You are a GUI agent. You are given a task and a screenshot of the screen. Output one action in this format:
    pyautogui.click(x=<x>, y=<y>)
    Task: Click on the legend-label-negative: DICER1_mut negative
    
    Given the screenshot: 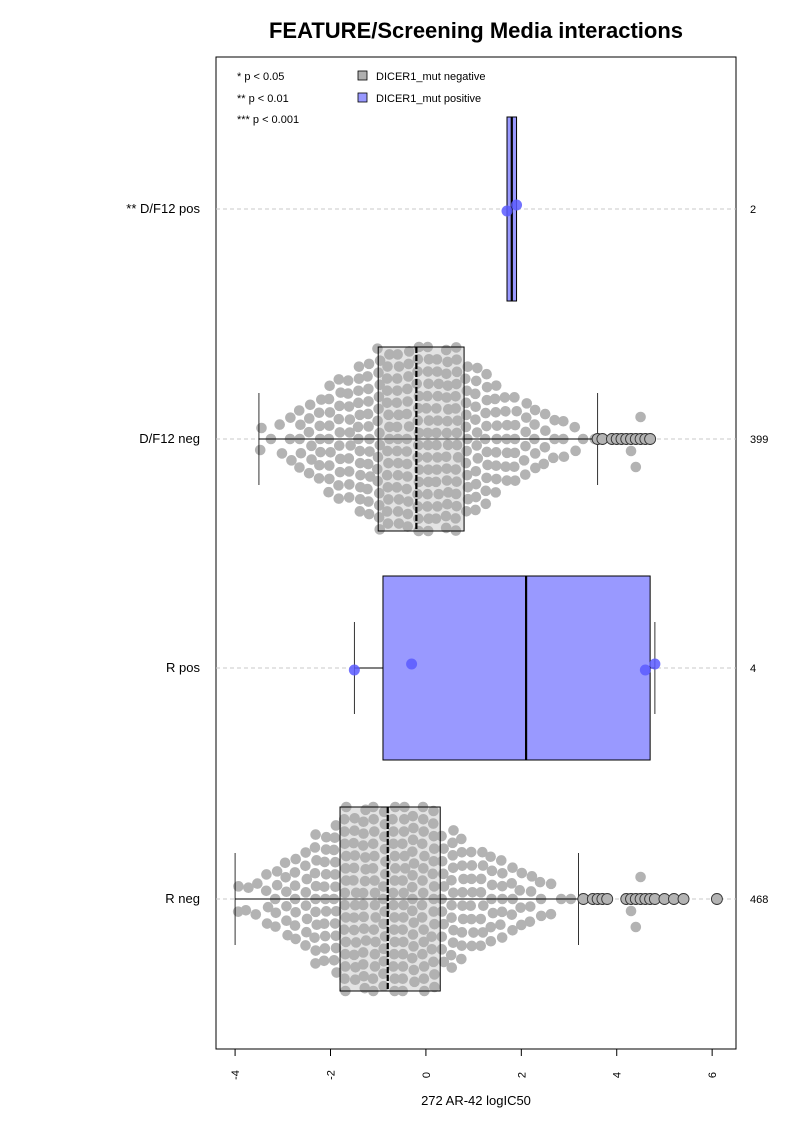 What is the action you would take?
    pyautogui.click(x=430, y=77)
    